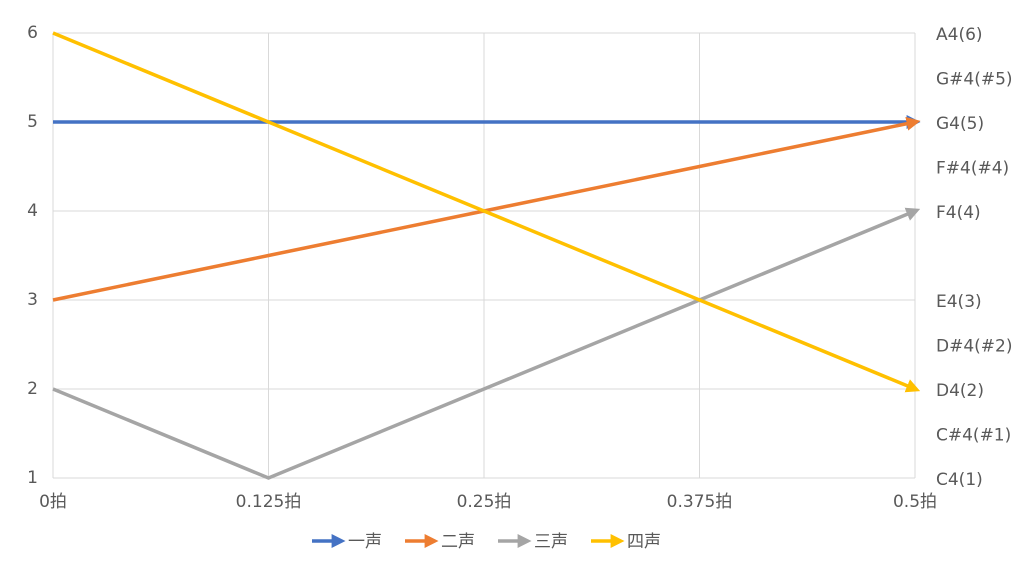 The width and height of the screenshot is (1035, 574). I want to click on y2-tick-label: C#4(#1), so click(973, 436).